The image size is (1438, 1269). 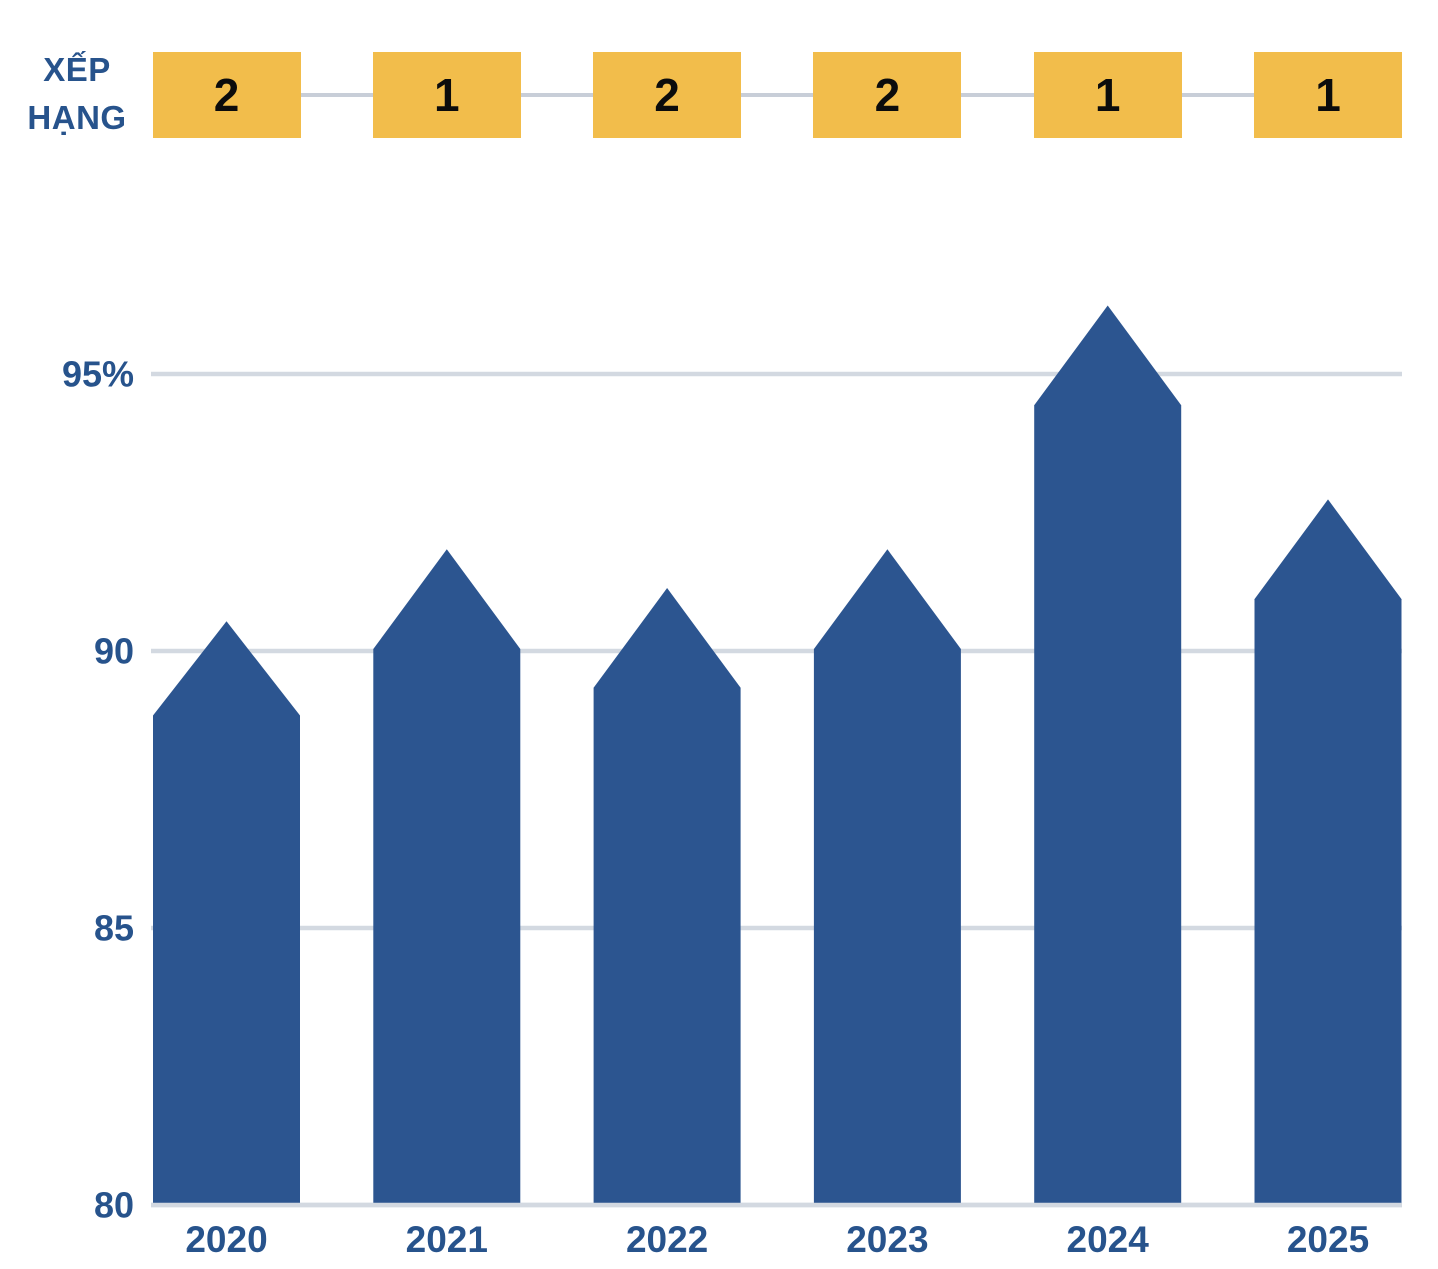 I want to click on x-tick-label-2024: 2024, so click(x=1108, y=1239).